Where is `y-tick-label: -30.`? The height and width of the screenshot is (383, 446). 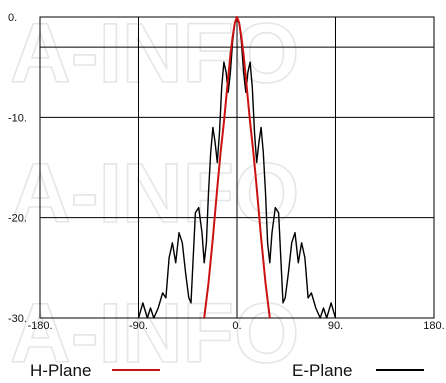 y-tick-label: -30. is located at coordinates (17, 319).